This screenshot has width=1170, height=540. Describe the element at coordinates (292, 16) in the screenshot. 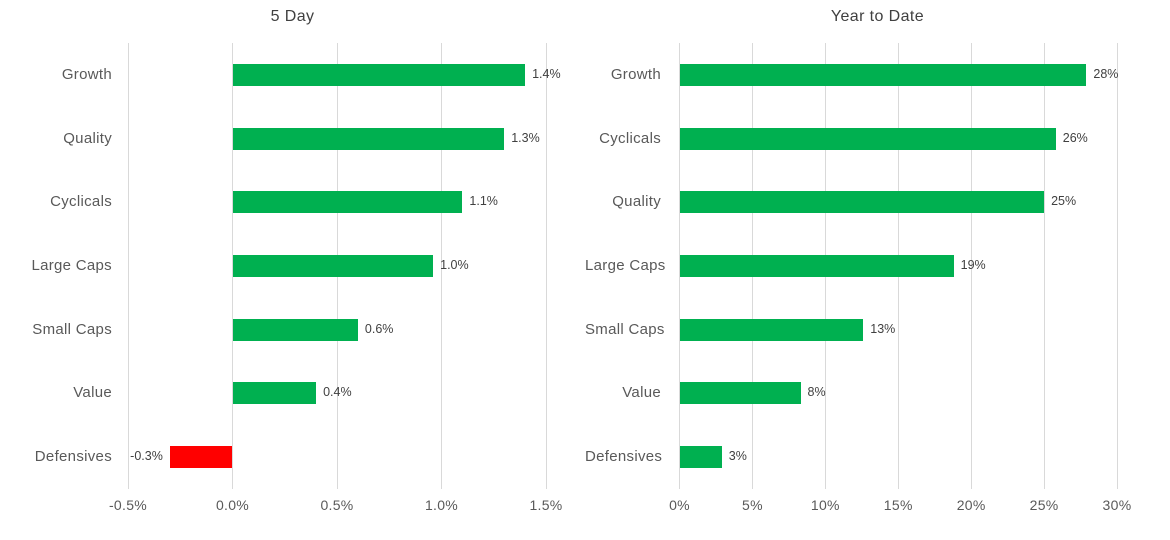

I see `chart-title-5-day: 5 Day` at that location.